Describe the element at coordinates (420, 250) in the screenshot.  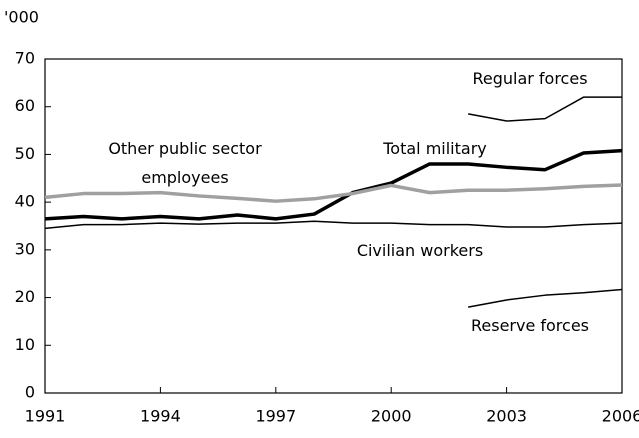
I see `series-label: Civilian workers` at that location.